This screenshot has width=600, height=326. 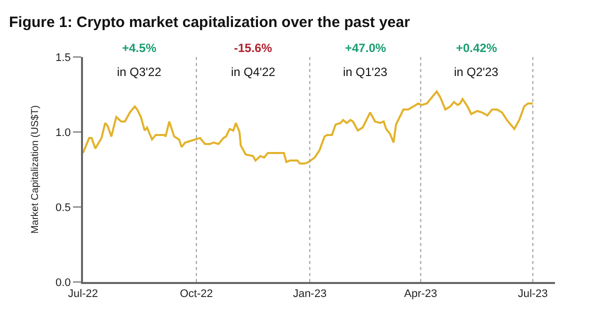 What do you see at coordinates (63, 208) in the screenshot?
I see `y-tick-label: 0.5` at bounding box center [63, 208].